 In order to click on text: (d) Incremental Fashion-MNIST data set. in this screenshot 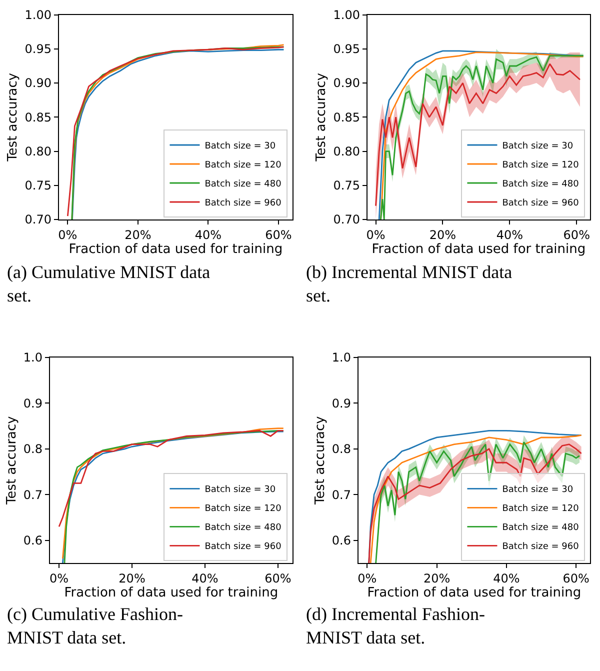, I will do `click(395, 626)`.